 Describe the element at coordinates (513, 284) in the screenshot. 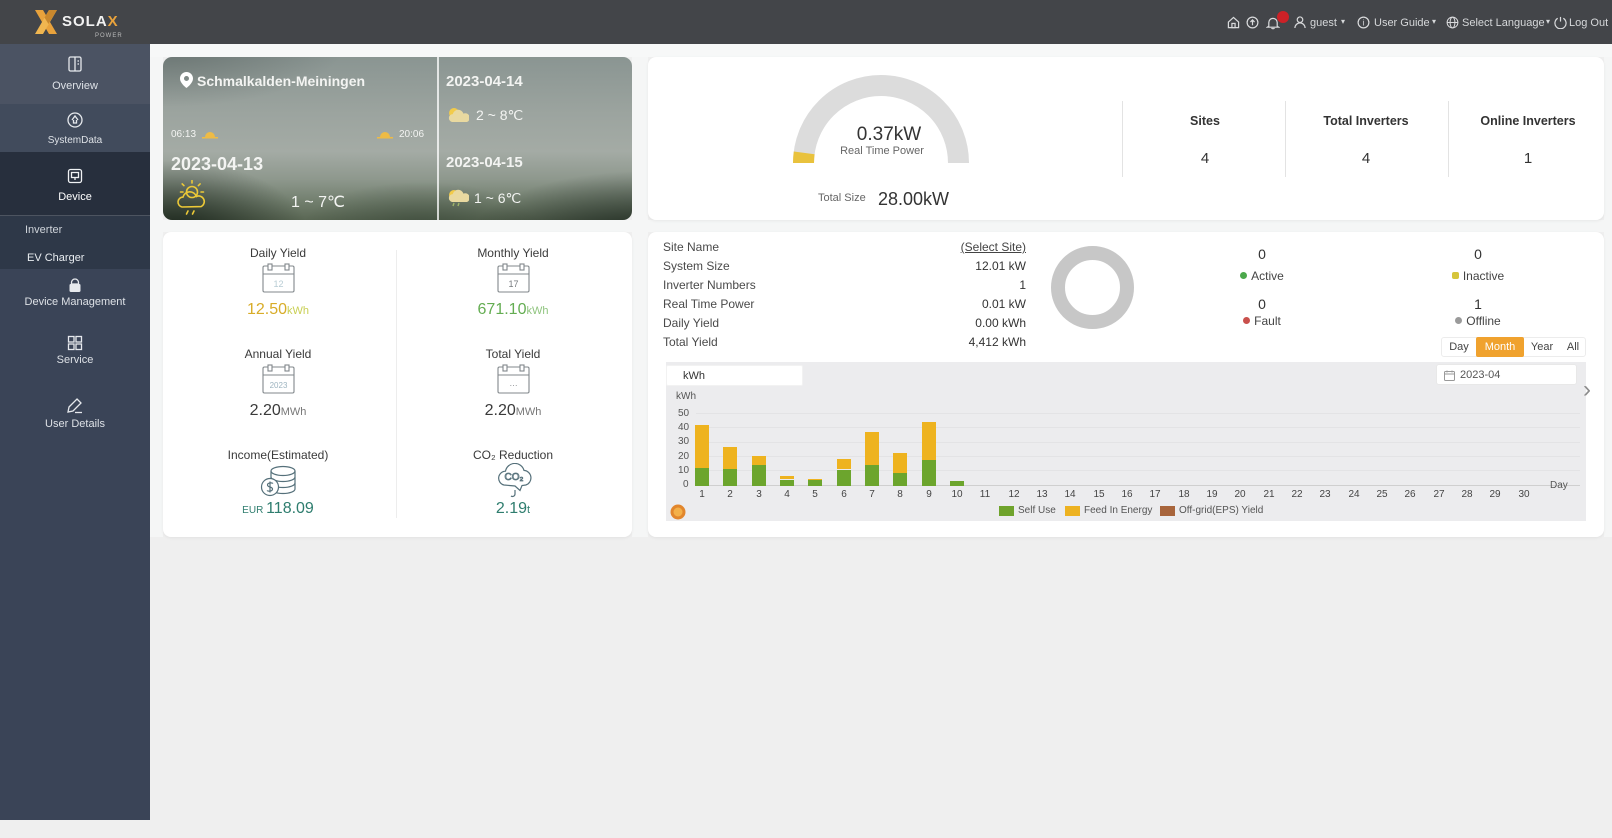

I see `svg-text: 17` at that location.